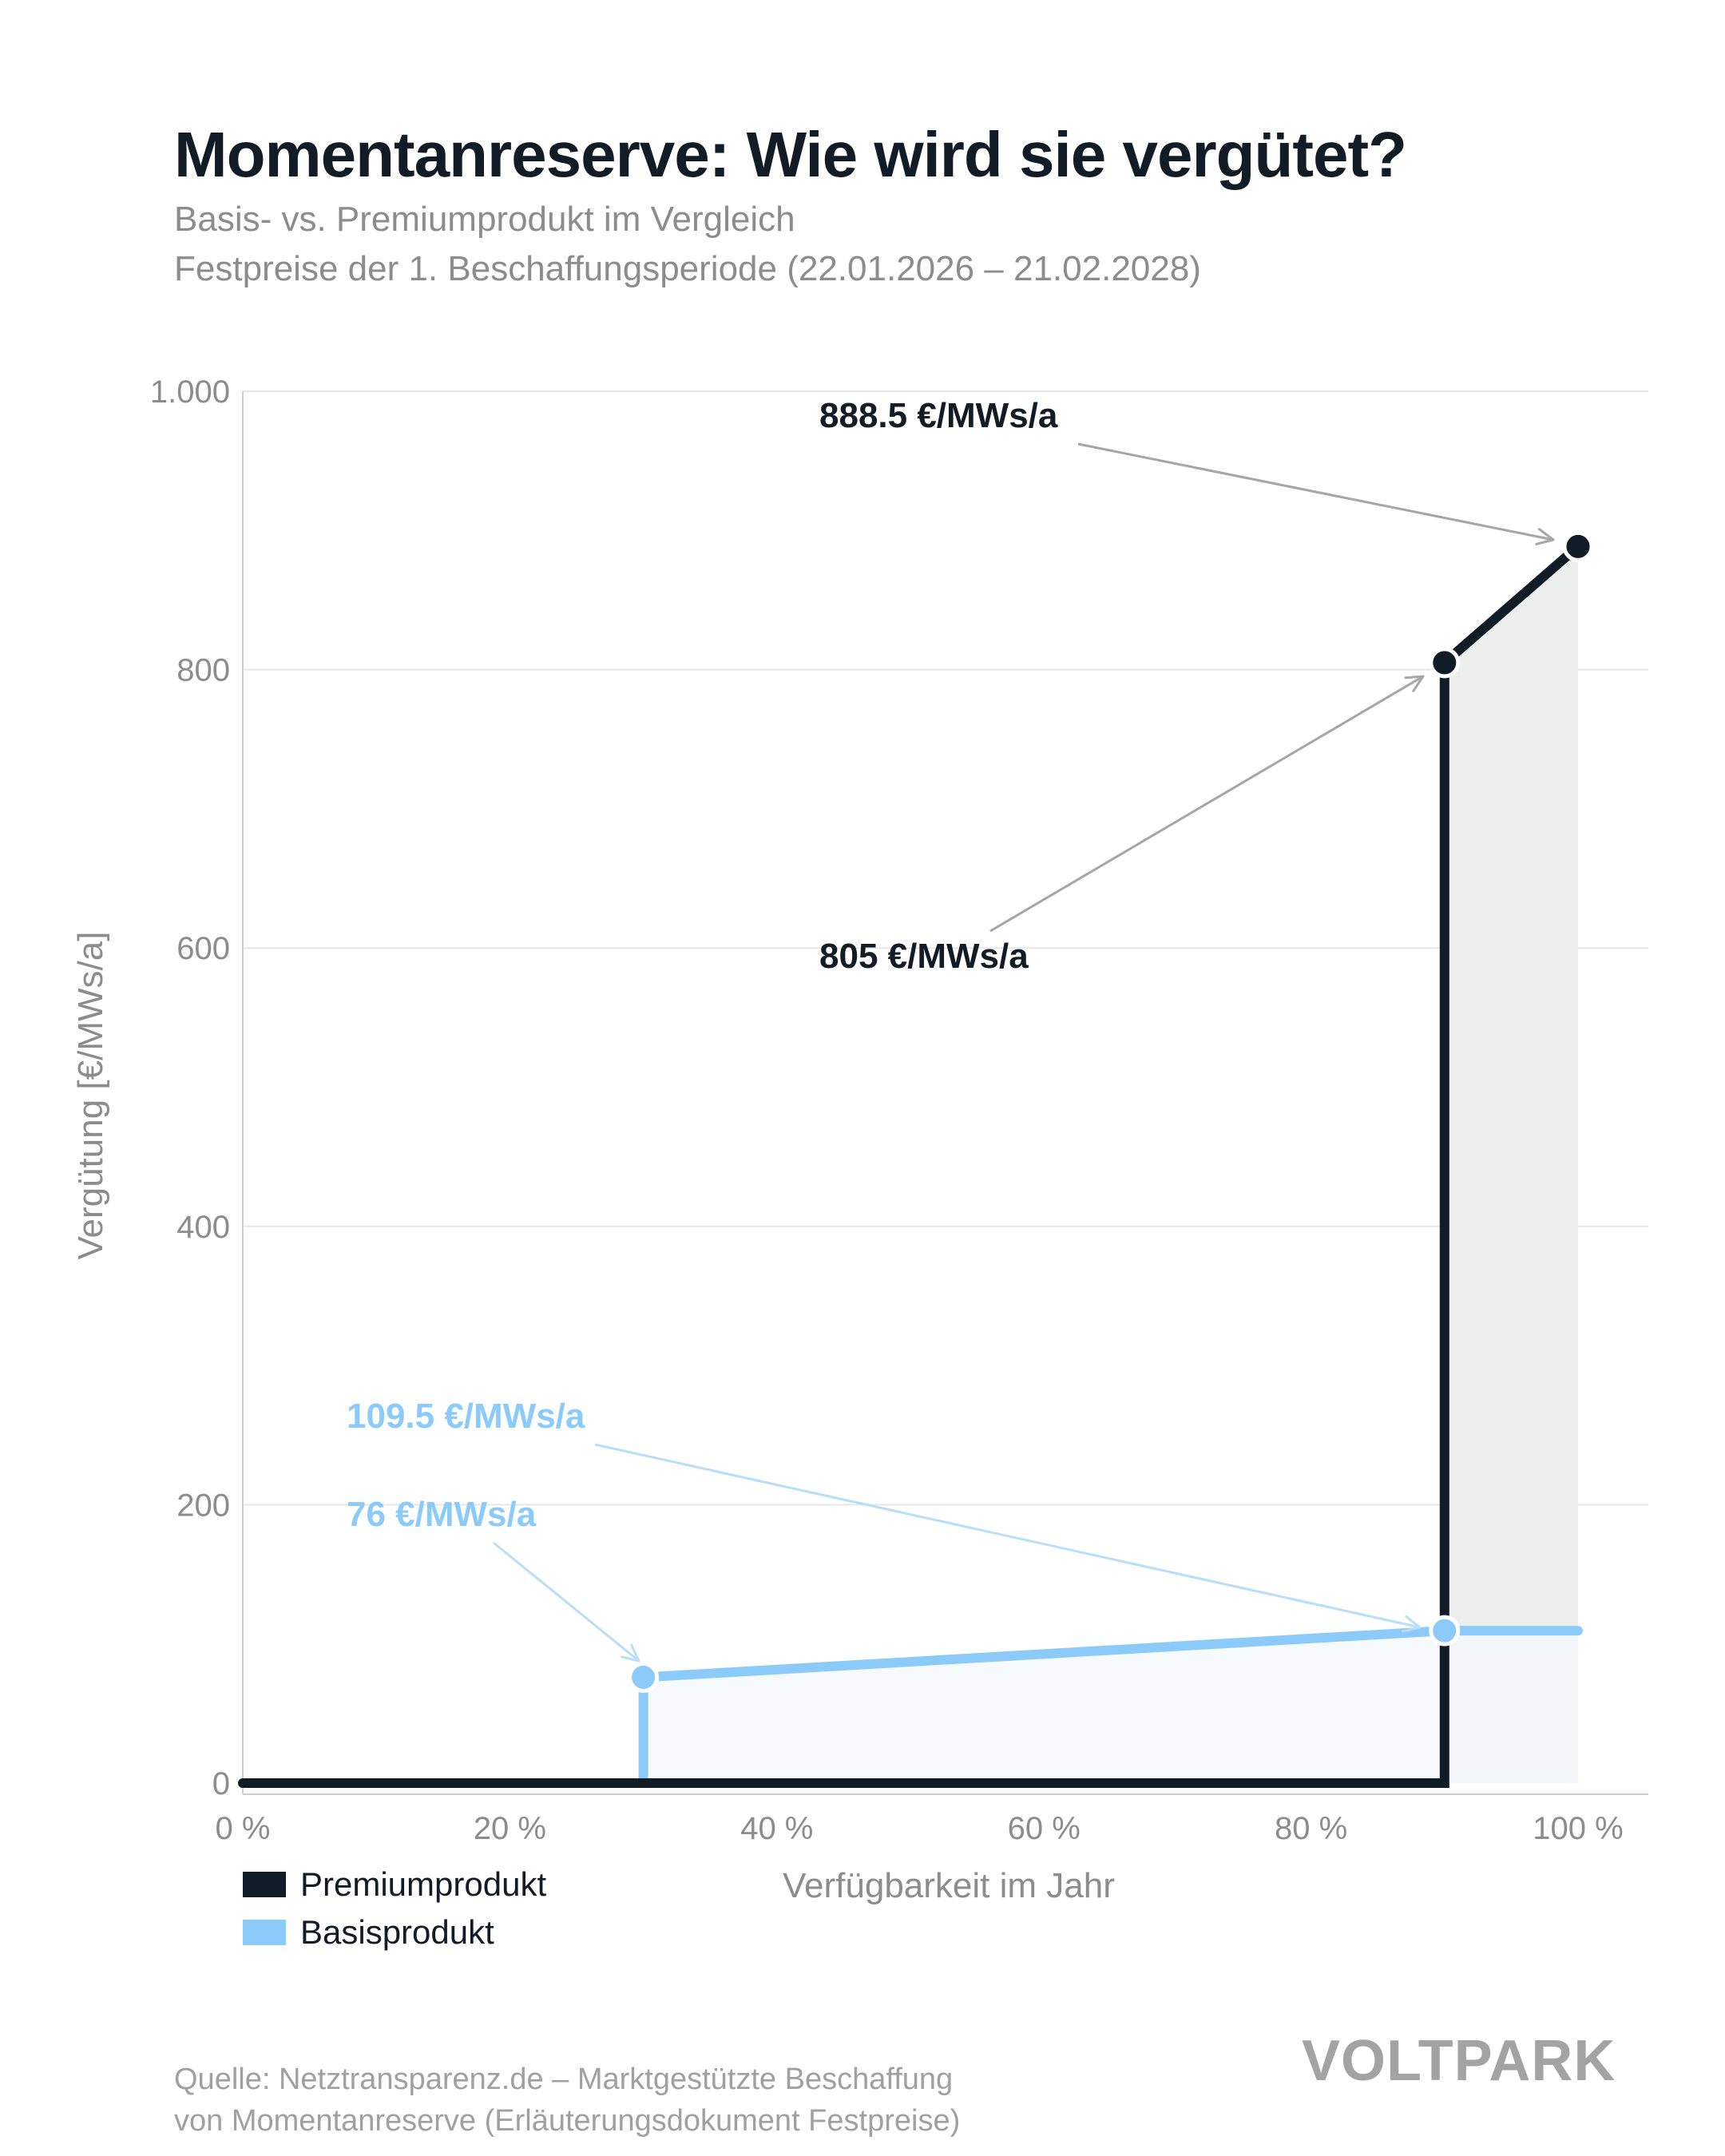 Image resolution: width=1725 pixels, height=2156 pixels. I want to click on y-tick-label: 1.000, so click(190, 392).